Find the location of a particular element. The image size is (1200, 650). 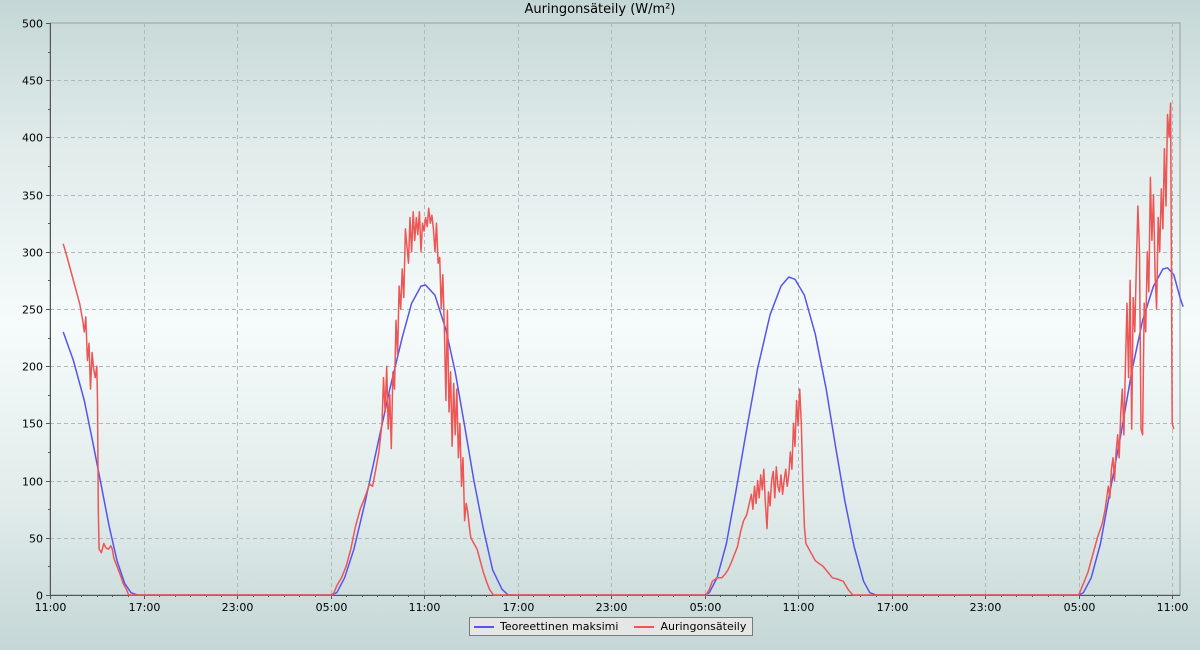

legend: Teoreettinen maksimi Auringonsäteily is located at coordinates (611, 626).